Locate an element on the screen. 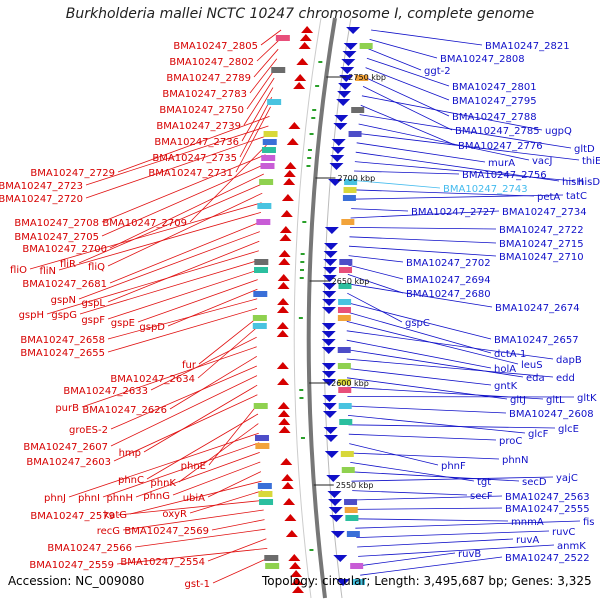  gene-label-left: gspL is located at coordinates (94, 303).